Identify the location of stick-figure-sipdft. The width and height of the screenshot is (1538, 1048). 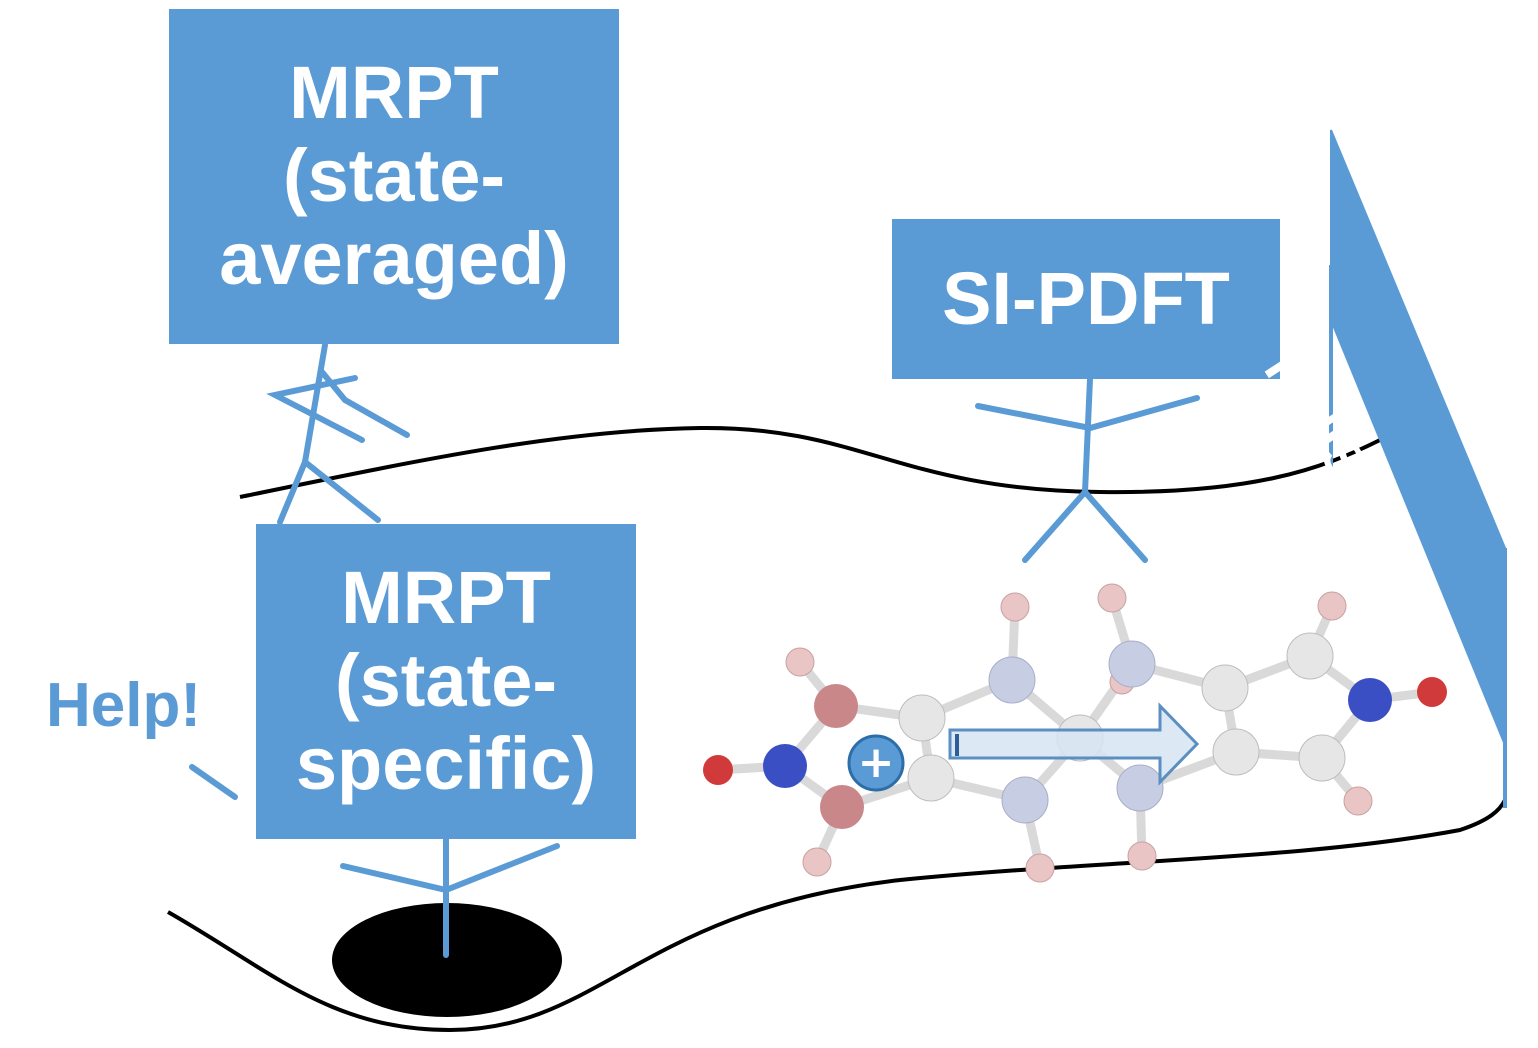
(1087, 469).